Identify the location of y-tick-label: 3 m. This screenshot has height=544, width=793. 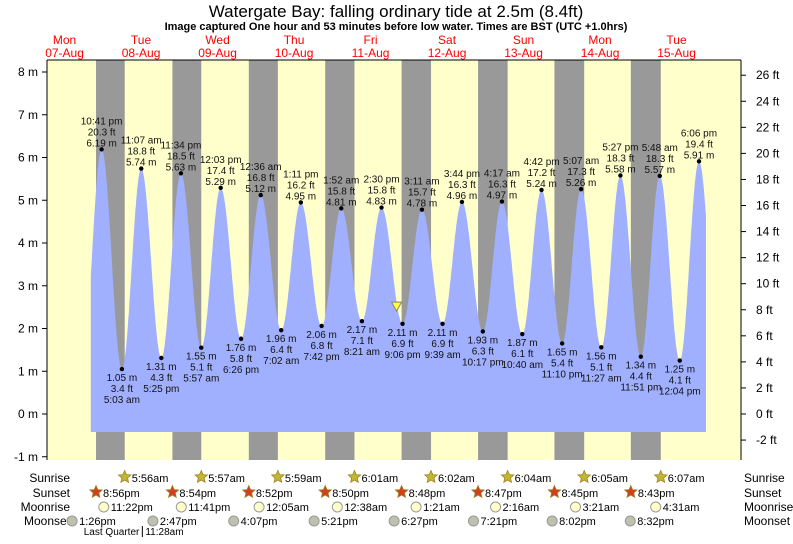
(28, 286).